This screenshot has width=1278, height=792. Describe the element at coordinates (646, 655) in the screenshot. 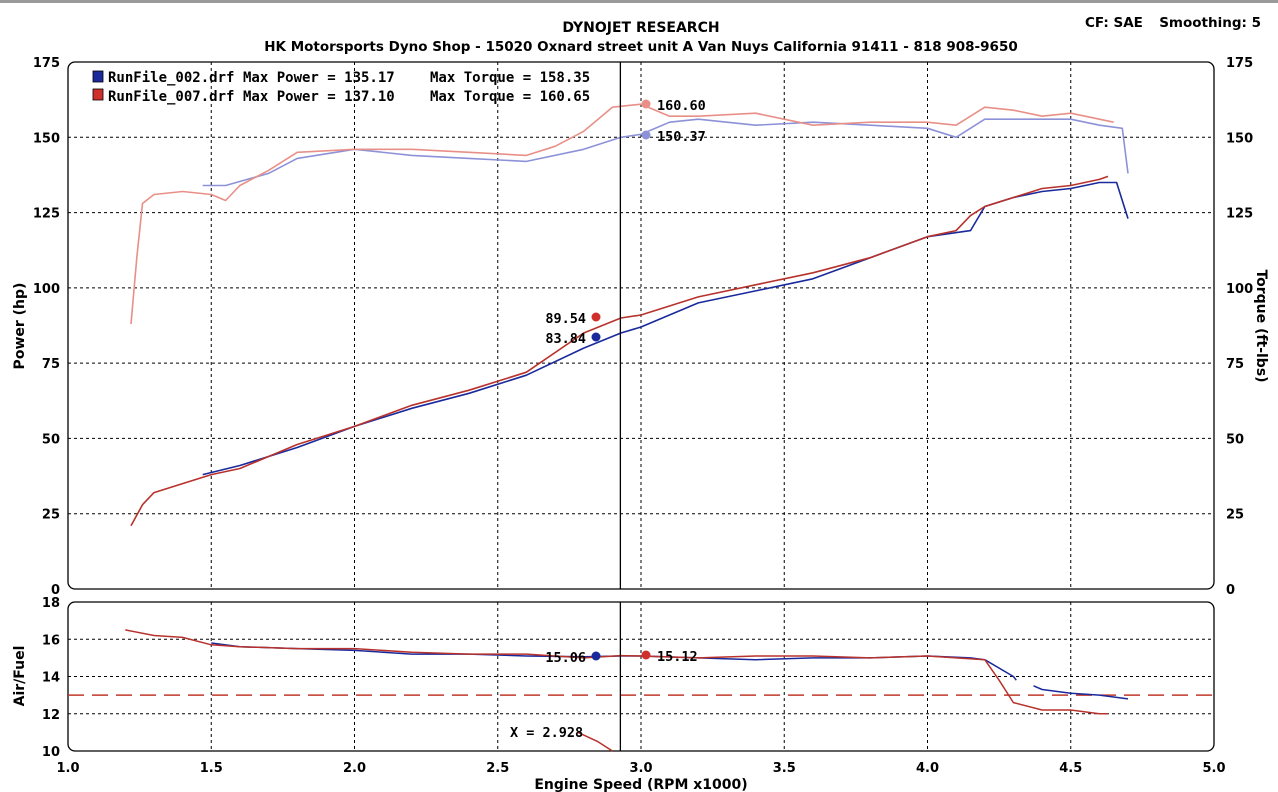

I see `marker-afr-run007` at that location.